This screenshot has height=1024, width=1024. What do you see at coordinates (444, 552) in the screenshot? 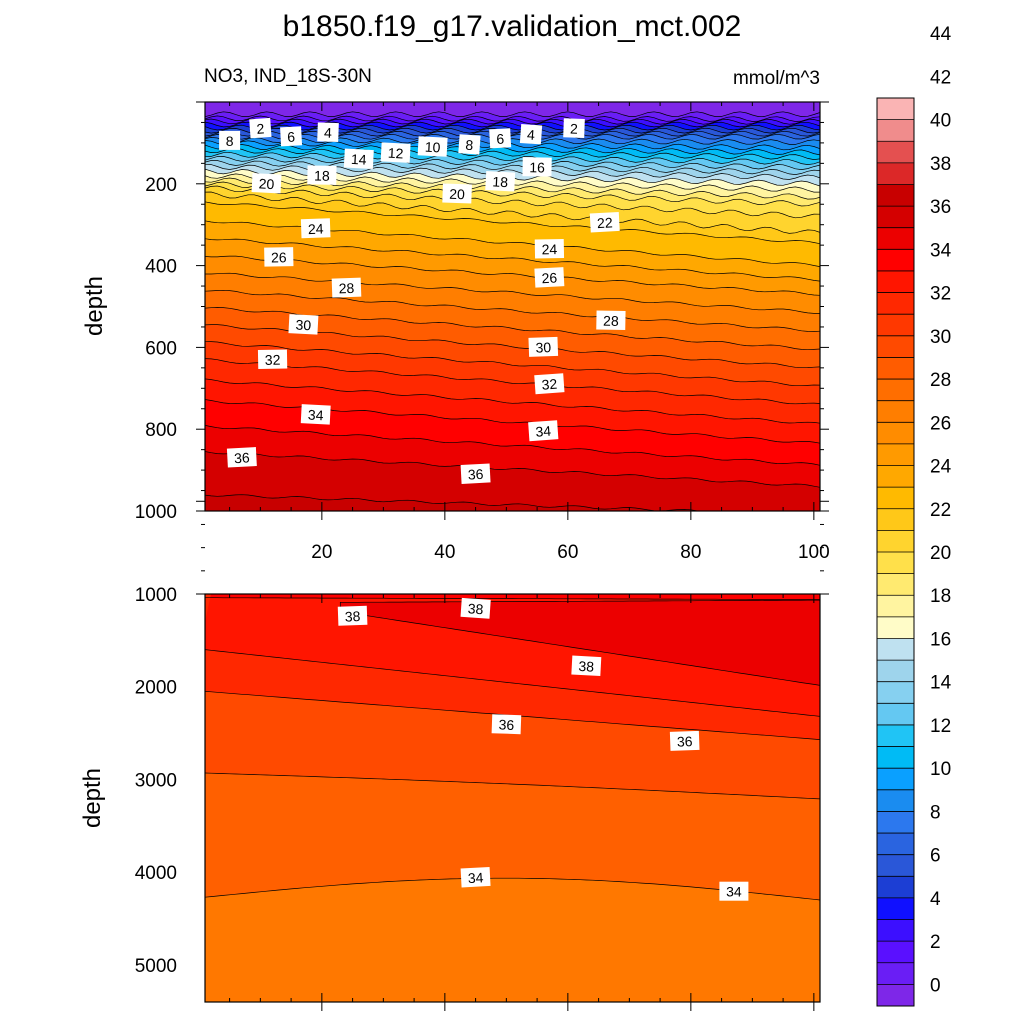
I see `x-tick-label: 40` at bounding box center [444, 552].